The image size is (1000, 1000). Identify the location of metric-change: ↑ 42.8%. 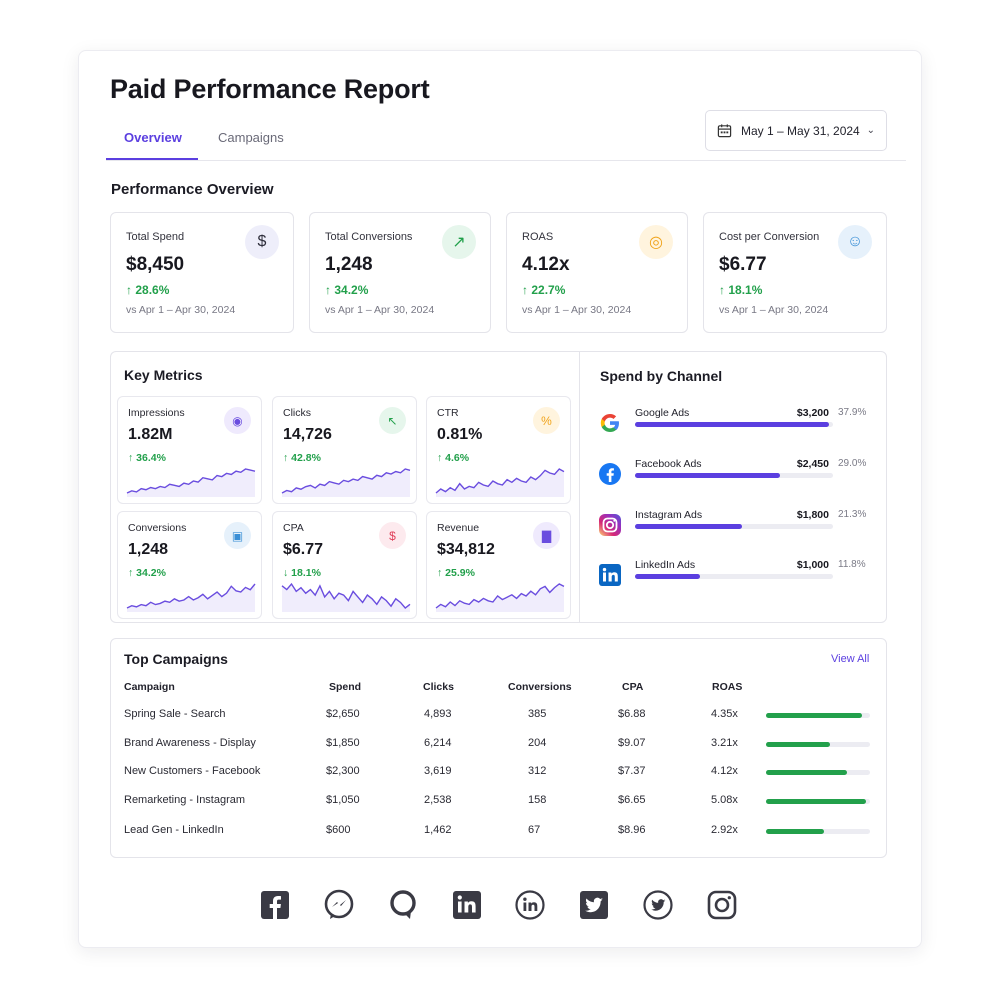
(302, 458).